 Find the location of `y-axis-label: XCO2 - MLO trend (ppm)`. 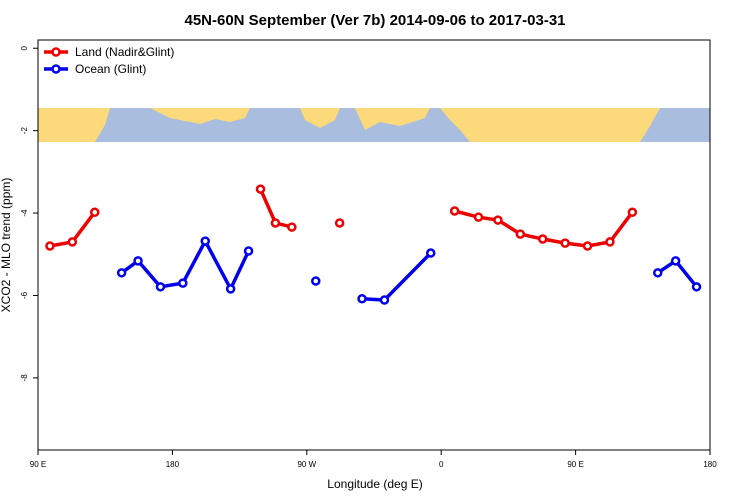

y-axis-label: XCO2 - MLO trend (ppm) is located at coordinates (6, 245).